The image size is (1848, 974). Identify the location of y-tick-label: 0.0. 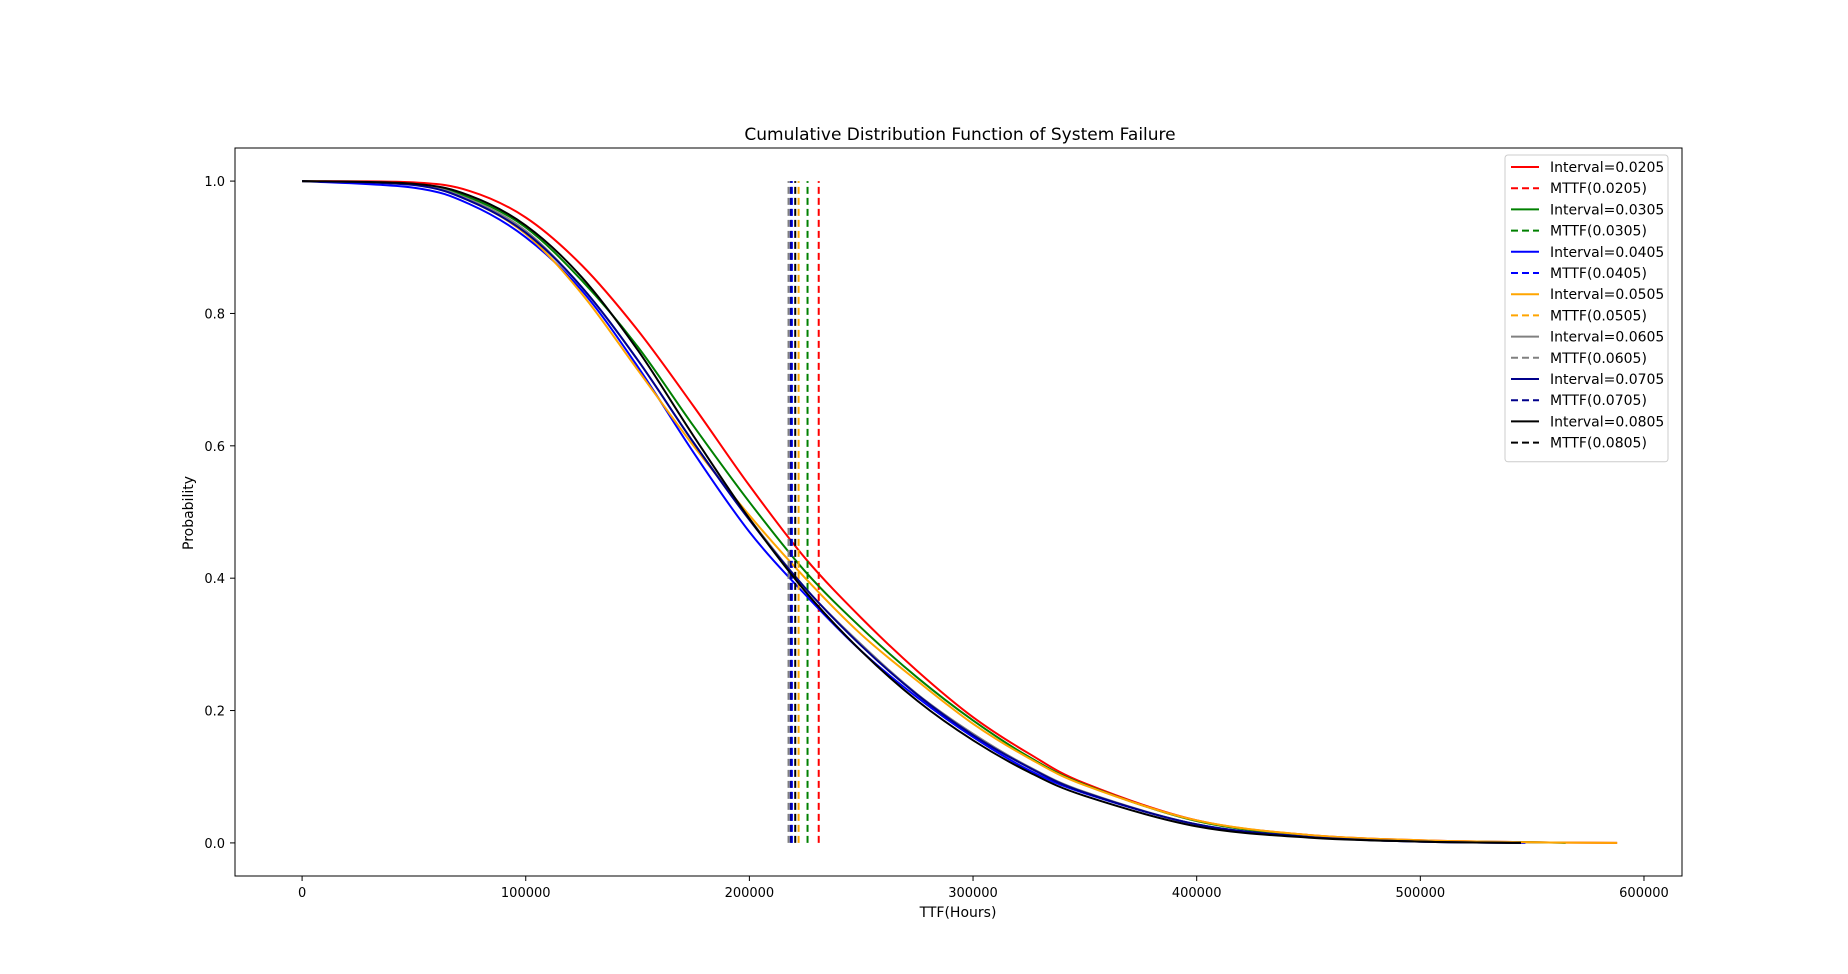
(214, 844).